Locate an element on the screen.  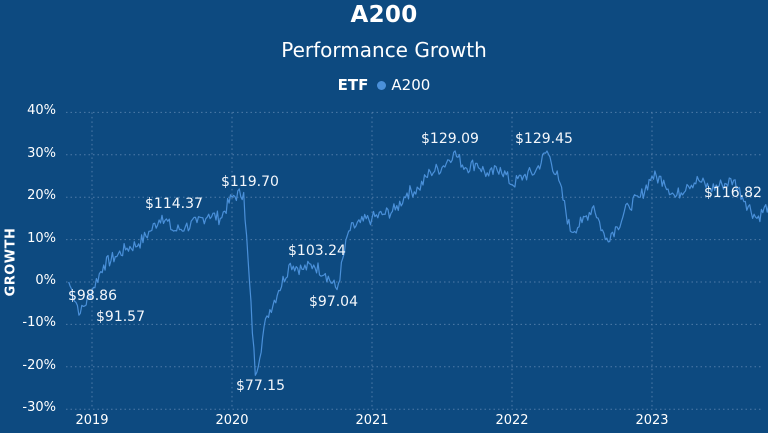
y-tick-label: -30% is located at coordinates (39, 408).